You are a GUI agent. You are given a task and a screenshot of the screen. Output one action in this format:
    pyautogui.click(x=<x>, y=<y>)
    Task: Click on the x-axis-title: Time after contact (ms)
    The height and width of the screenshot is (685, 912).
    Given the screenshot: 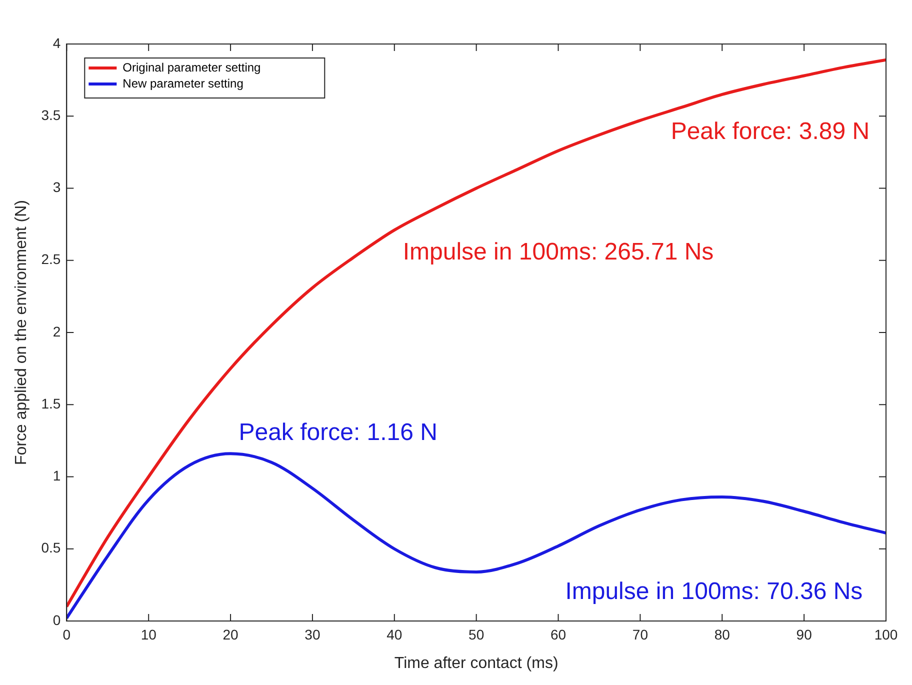 What is the action you would take?
    pyautogui.click(x=476, y=663)
    